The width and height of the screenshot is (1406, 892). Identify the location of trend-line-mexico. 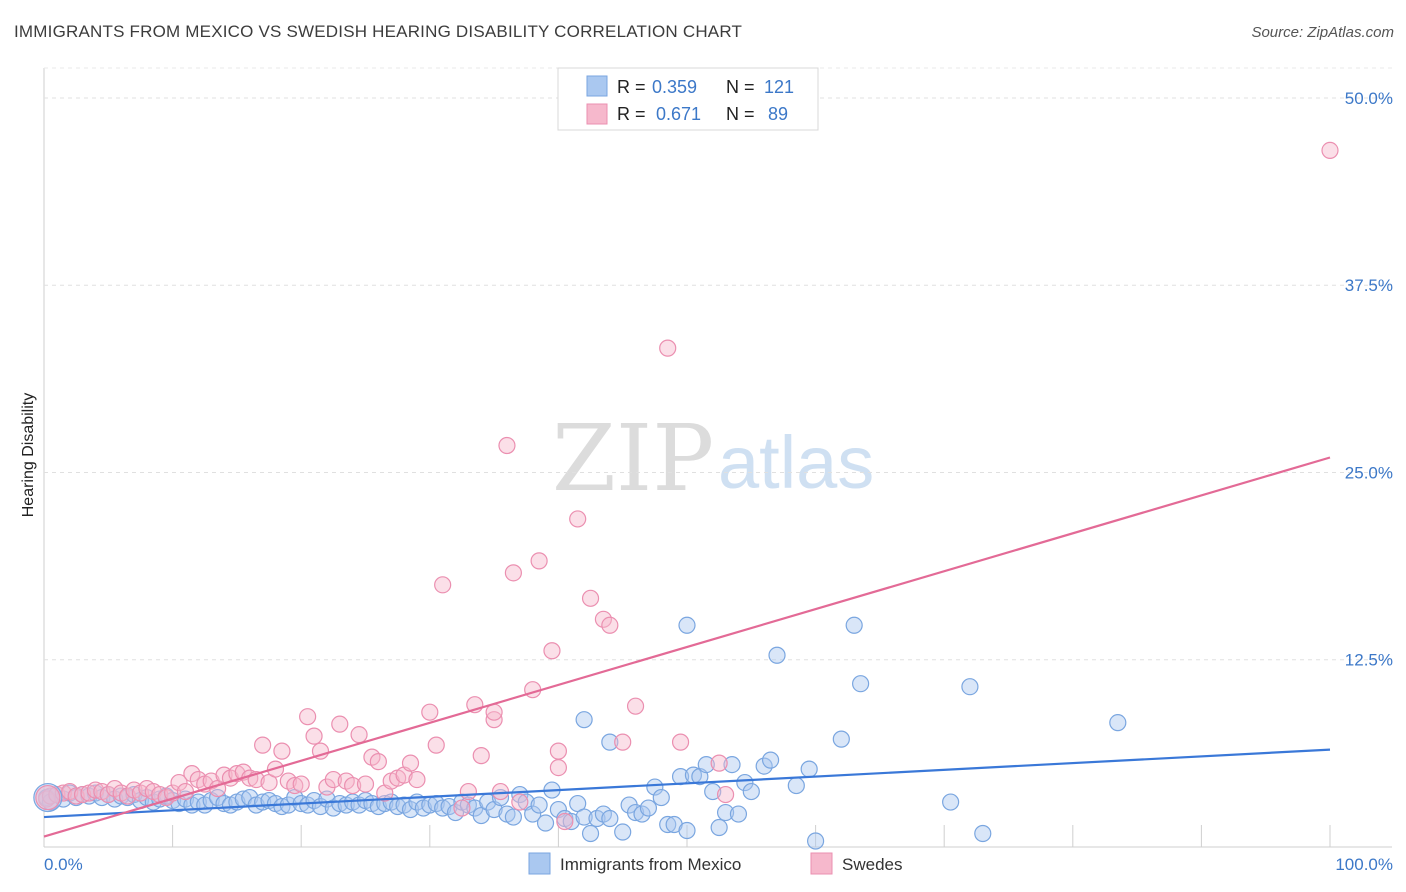
(687, 783).